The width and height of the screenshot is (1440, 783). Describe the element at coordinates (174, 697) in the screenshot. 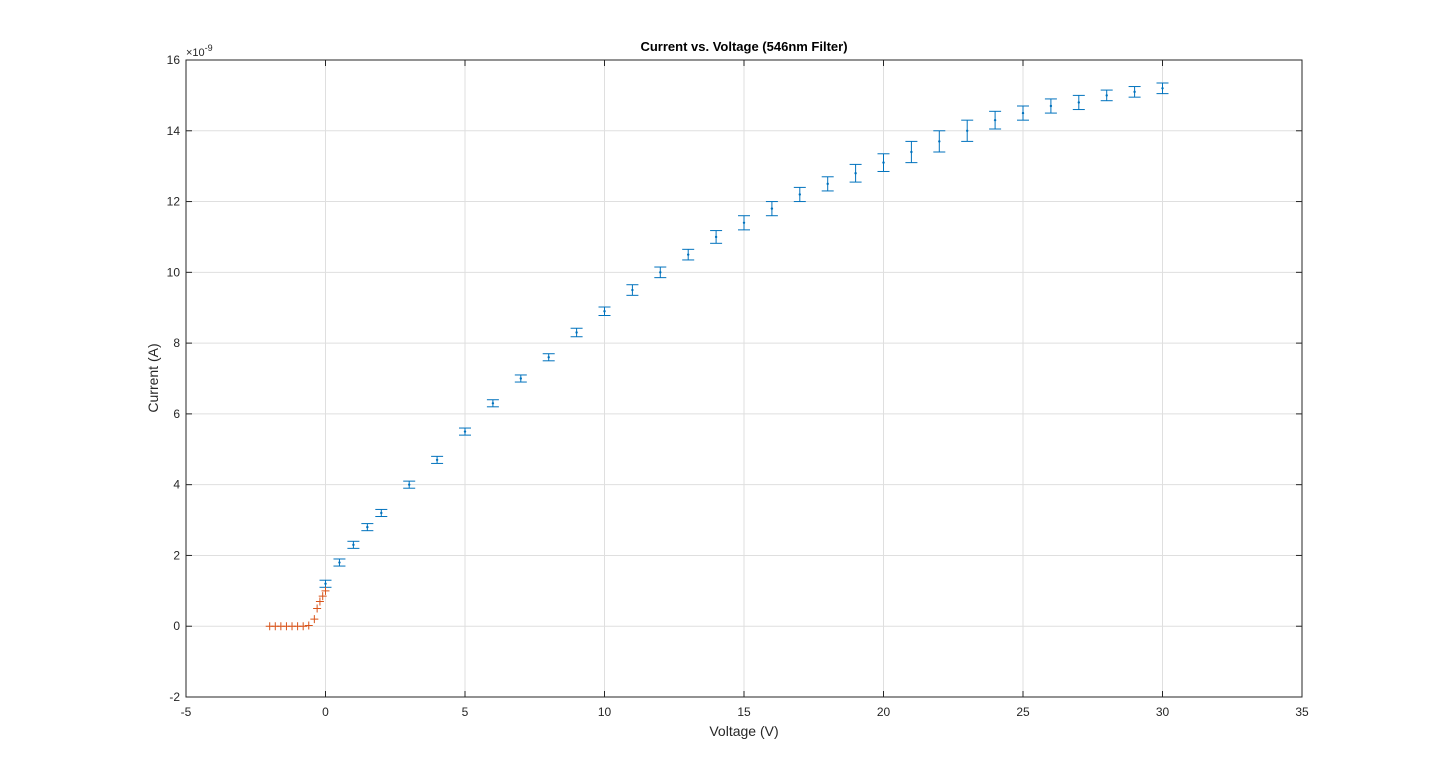

I see `y-tick-label: -2` at that location.